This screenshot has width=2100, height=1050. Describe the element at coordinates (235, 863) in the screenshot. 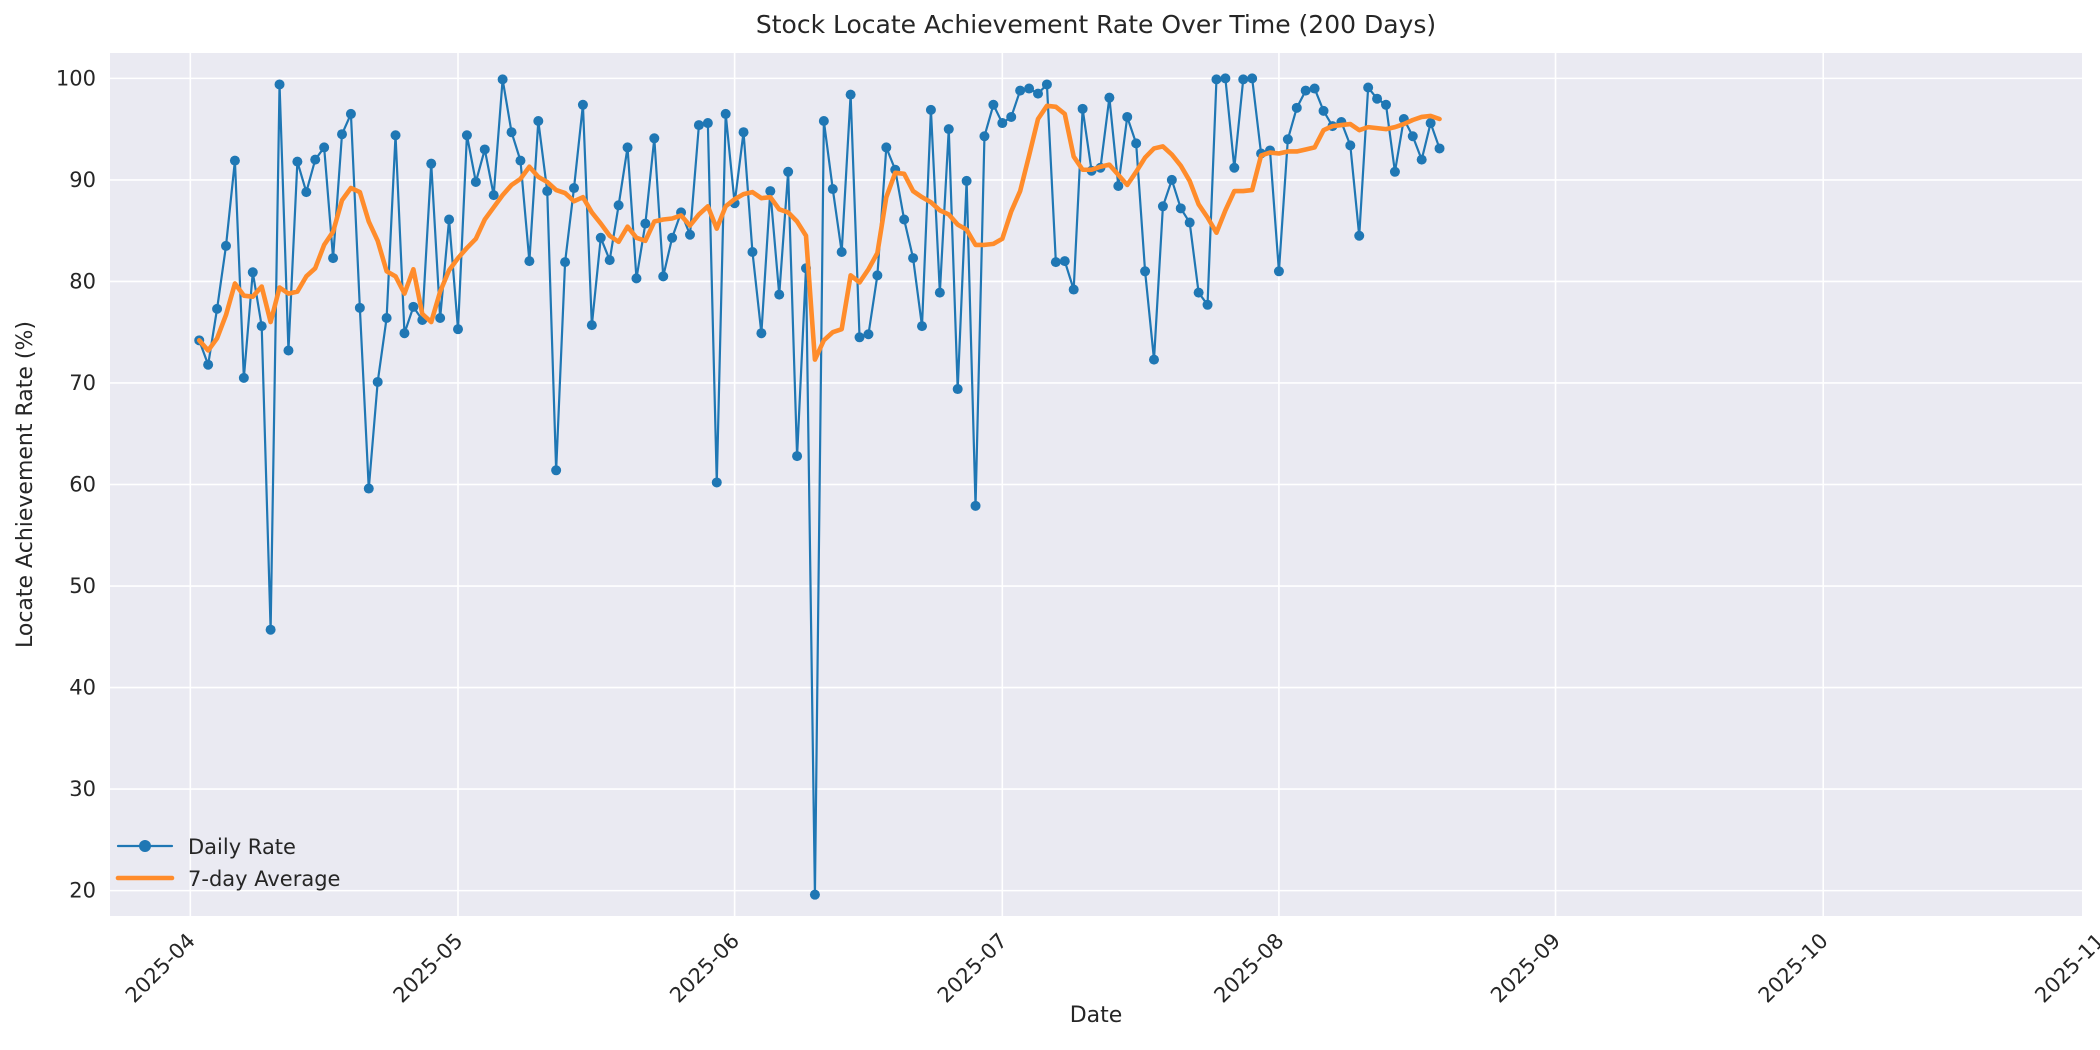

I see `chart-legend: Daily Rate 7-day Average` at that location.